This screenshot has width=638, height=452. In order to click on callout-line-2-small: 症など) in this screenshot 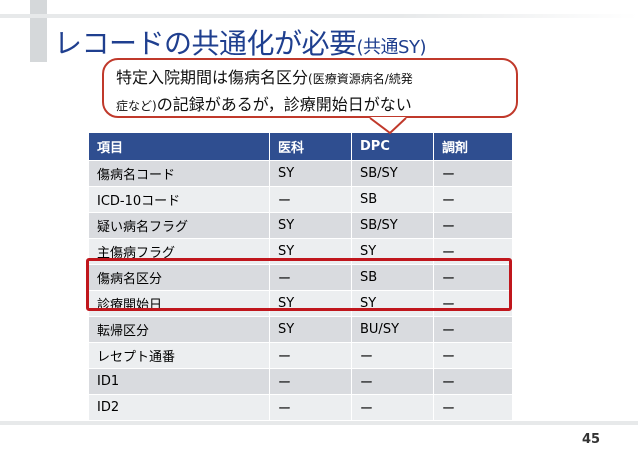, I will do `click(136, 106)`.